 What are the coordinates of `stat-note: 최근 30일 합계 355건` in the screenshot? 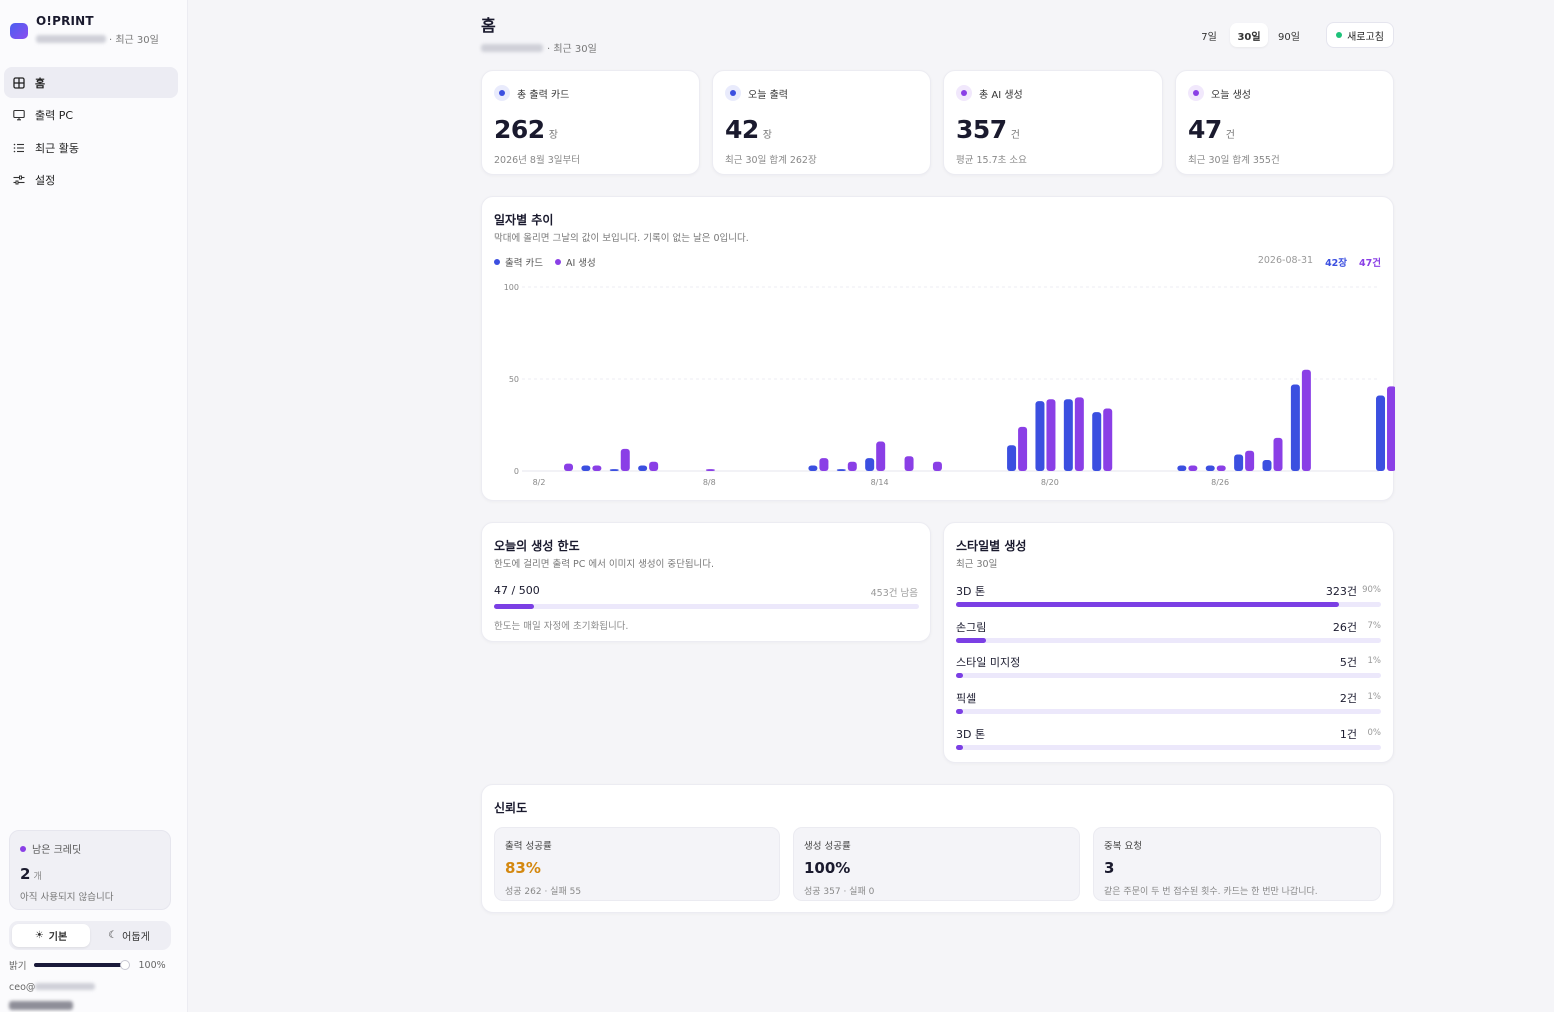 It's located at (1234, 160).